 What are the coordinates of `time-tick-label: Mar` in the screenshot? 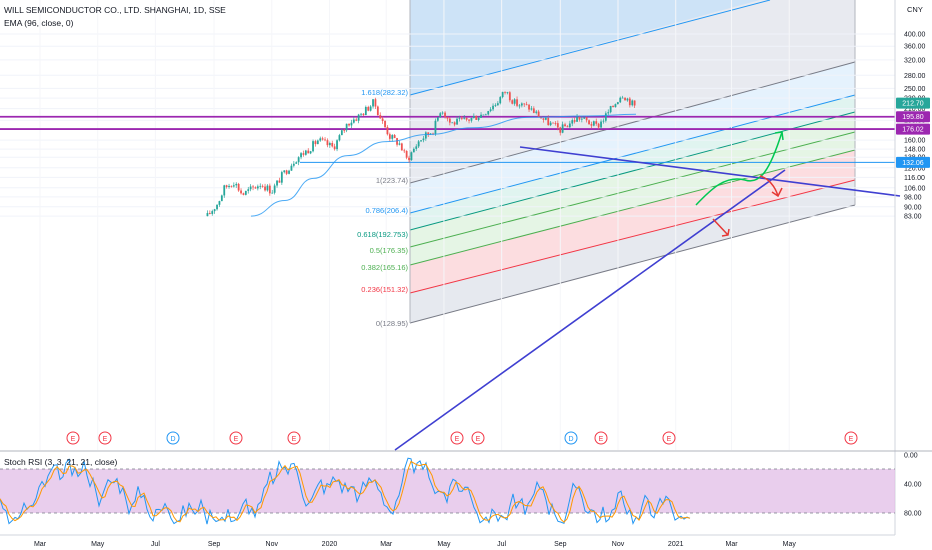 It's located at (40, 544).